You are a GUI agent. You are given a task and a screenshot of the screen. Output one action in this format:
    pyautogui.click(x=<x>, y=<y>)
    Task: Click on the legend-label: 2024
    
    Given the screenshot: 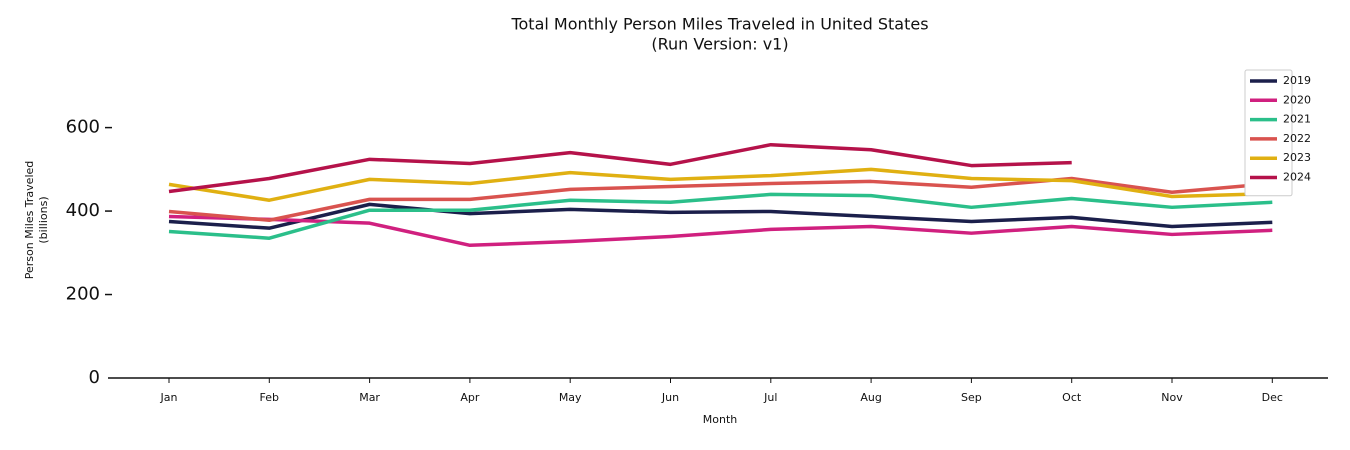 What is the action you would take?
    pyautogui.click(x=1297, y=177)
    